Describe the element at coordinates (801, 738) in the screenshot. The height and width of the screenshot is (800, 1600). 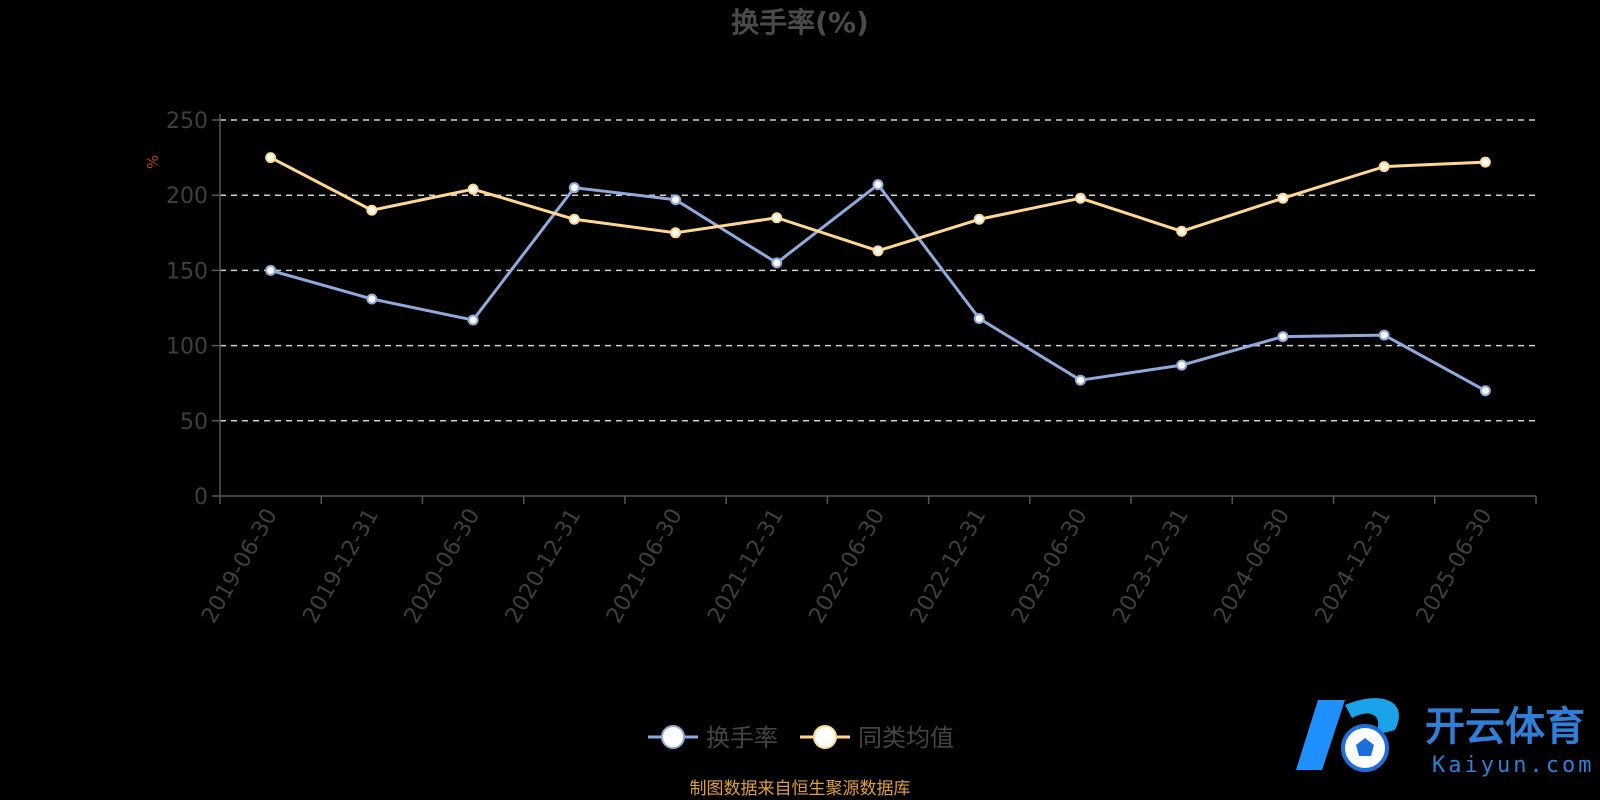
I see `legend: 换手率 同类均值` at that location.